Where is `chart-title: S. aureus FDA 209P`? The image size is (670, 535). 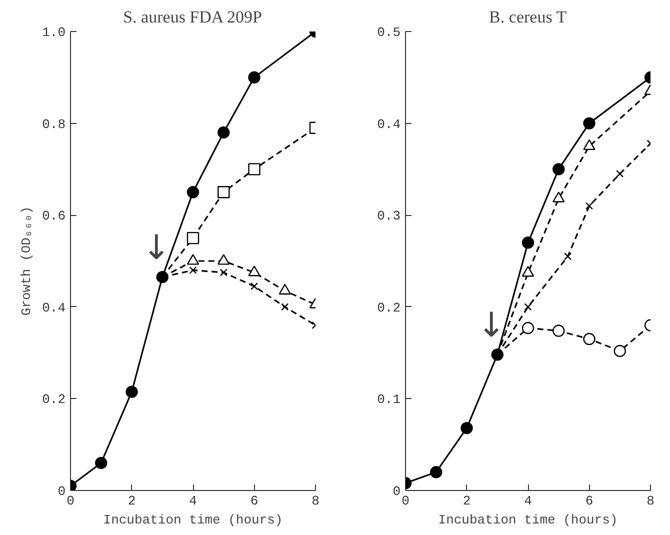
chart-title: S. aureus FDA 209P is located at coordinates (192, 17).